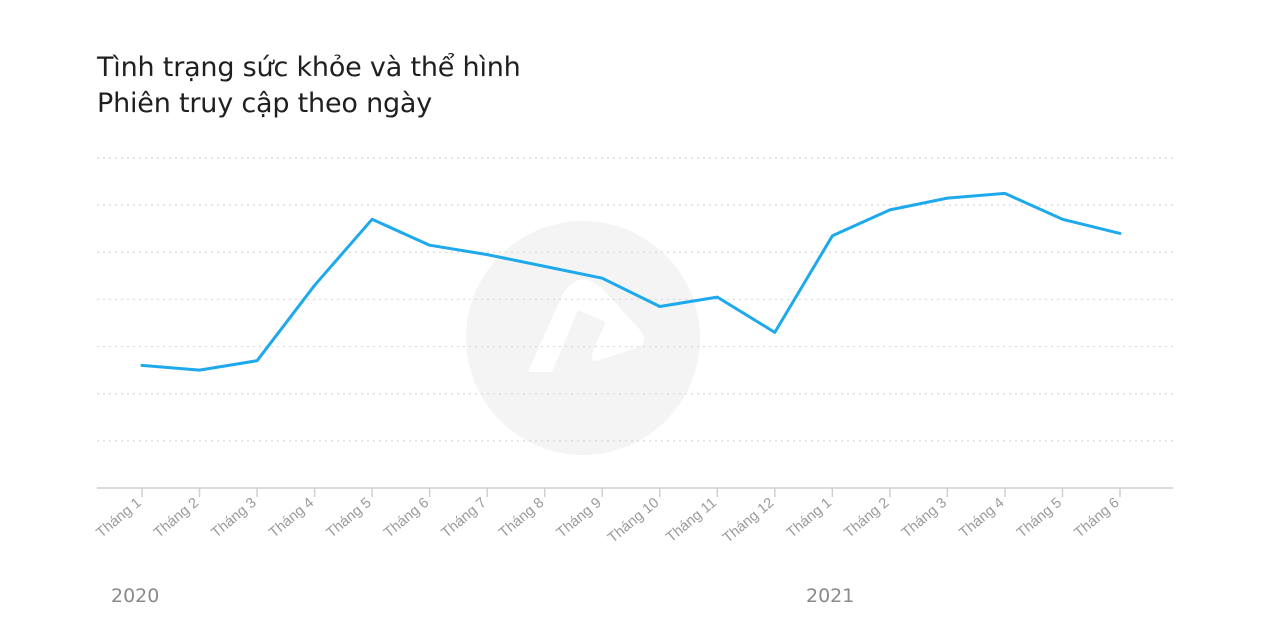 Image resolution: width=1280 pixels, height=637 pixels. What do you see at coordinates (309, 67) in the screenshot?
I see `chart-title: Tình trạng sức khỏe và thể hình` at bounding box center [309, 67].